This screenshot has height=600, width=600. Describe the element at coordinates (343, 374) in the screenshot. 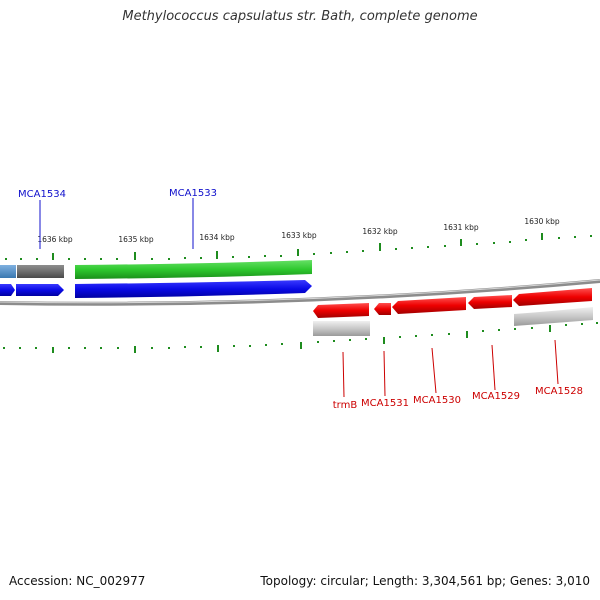

I see `leader-line-trmb` at that location.